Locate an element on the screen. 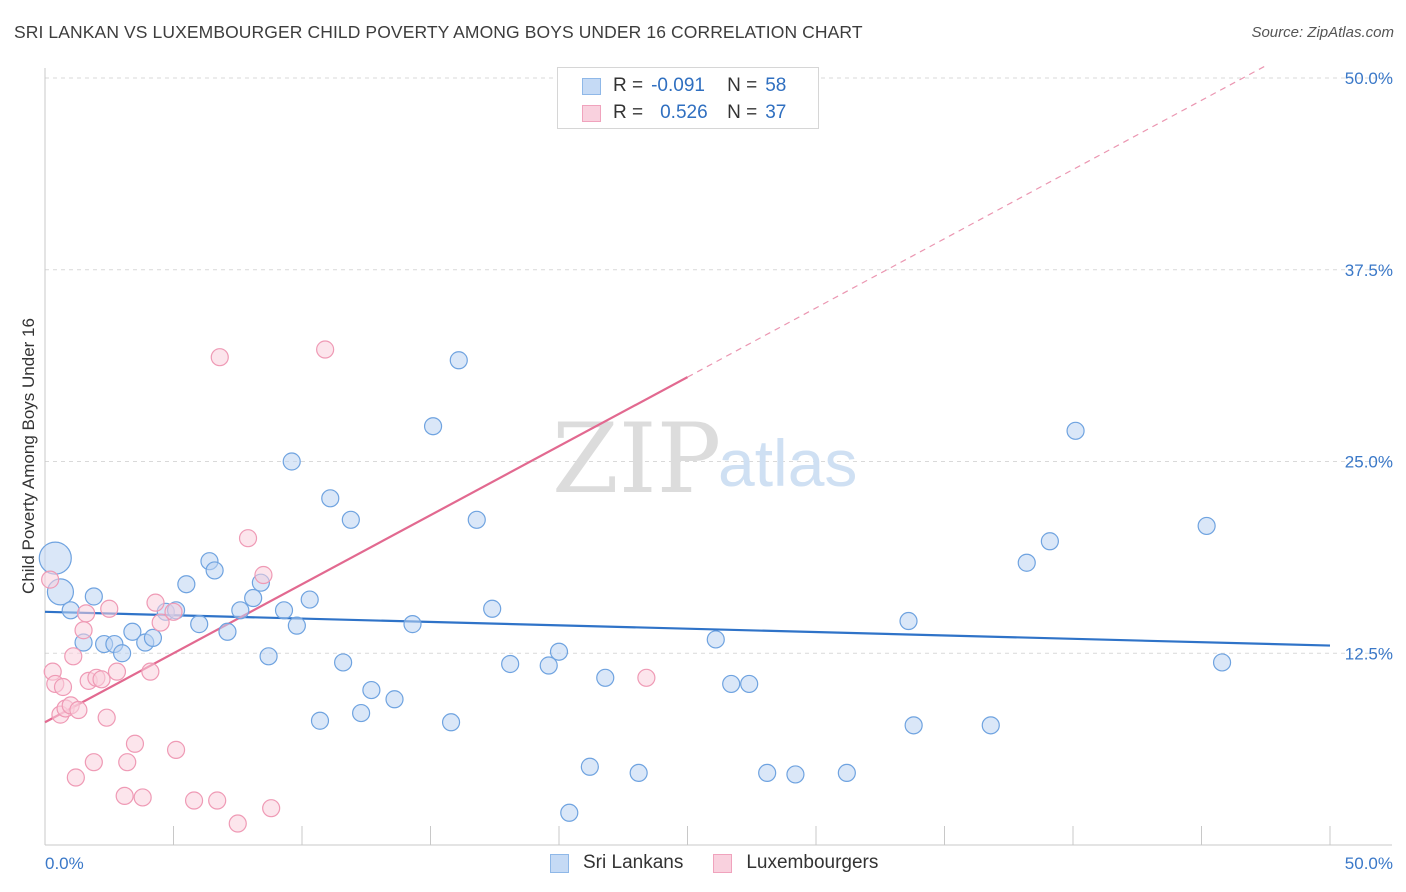 The image size is (1406, 892). x-tick-labels: 0.0% 50.0% is located at coordinates (719, 863).